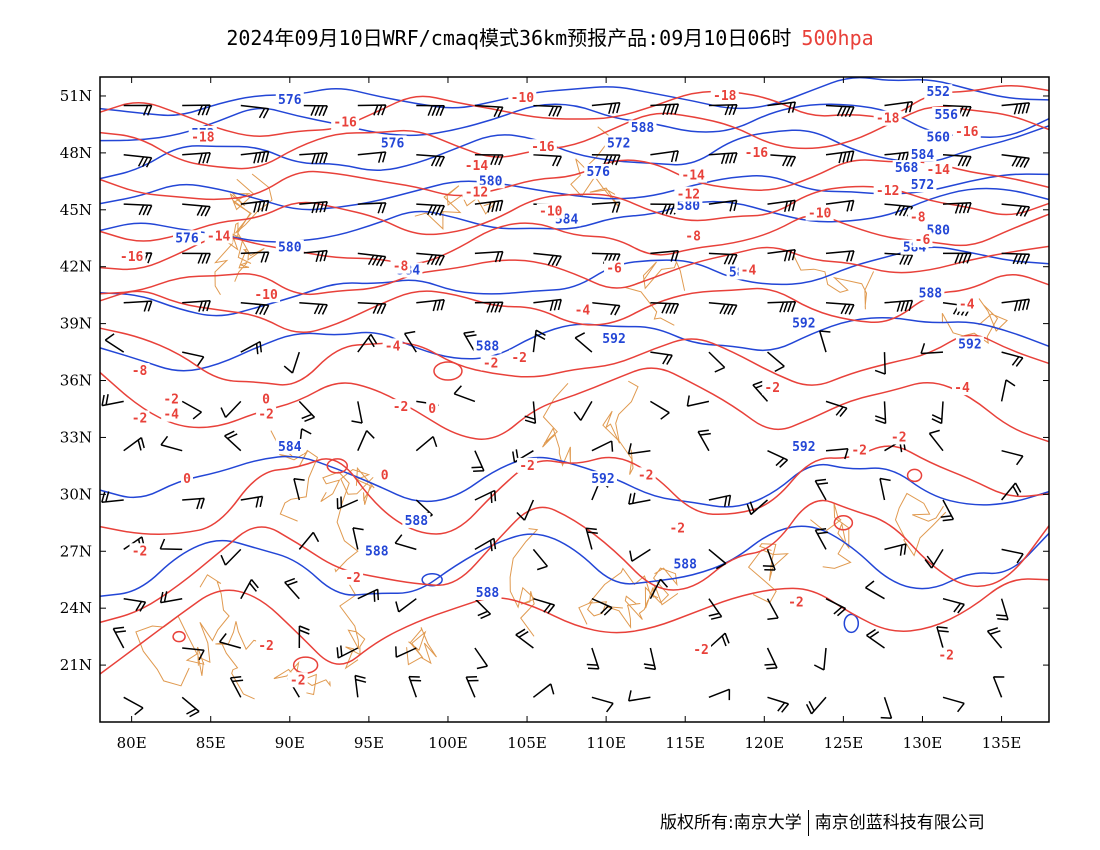  What do you see at coordinates (1002, 743) in the screenshot?
I see `x-tick-label: 135E` at bounding box center [1002, 743].